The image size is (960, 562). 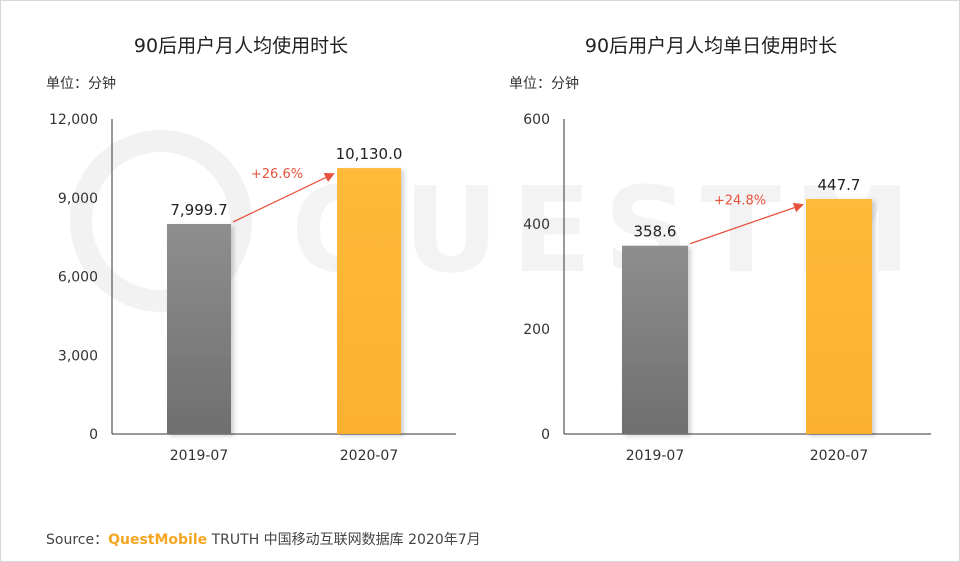 I want to click on y-tick-label: 6,000, so click(x=78, y=278).